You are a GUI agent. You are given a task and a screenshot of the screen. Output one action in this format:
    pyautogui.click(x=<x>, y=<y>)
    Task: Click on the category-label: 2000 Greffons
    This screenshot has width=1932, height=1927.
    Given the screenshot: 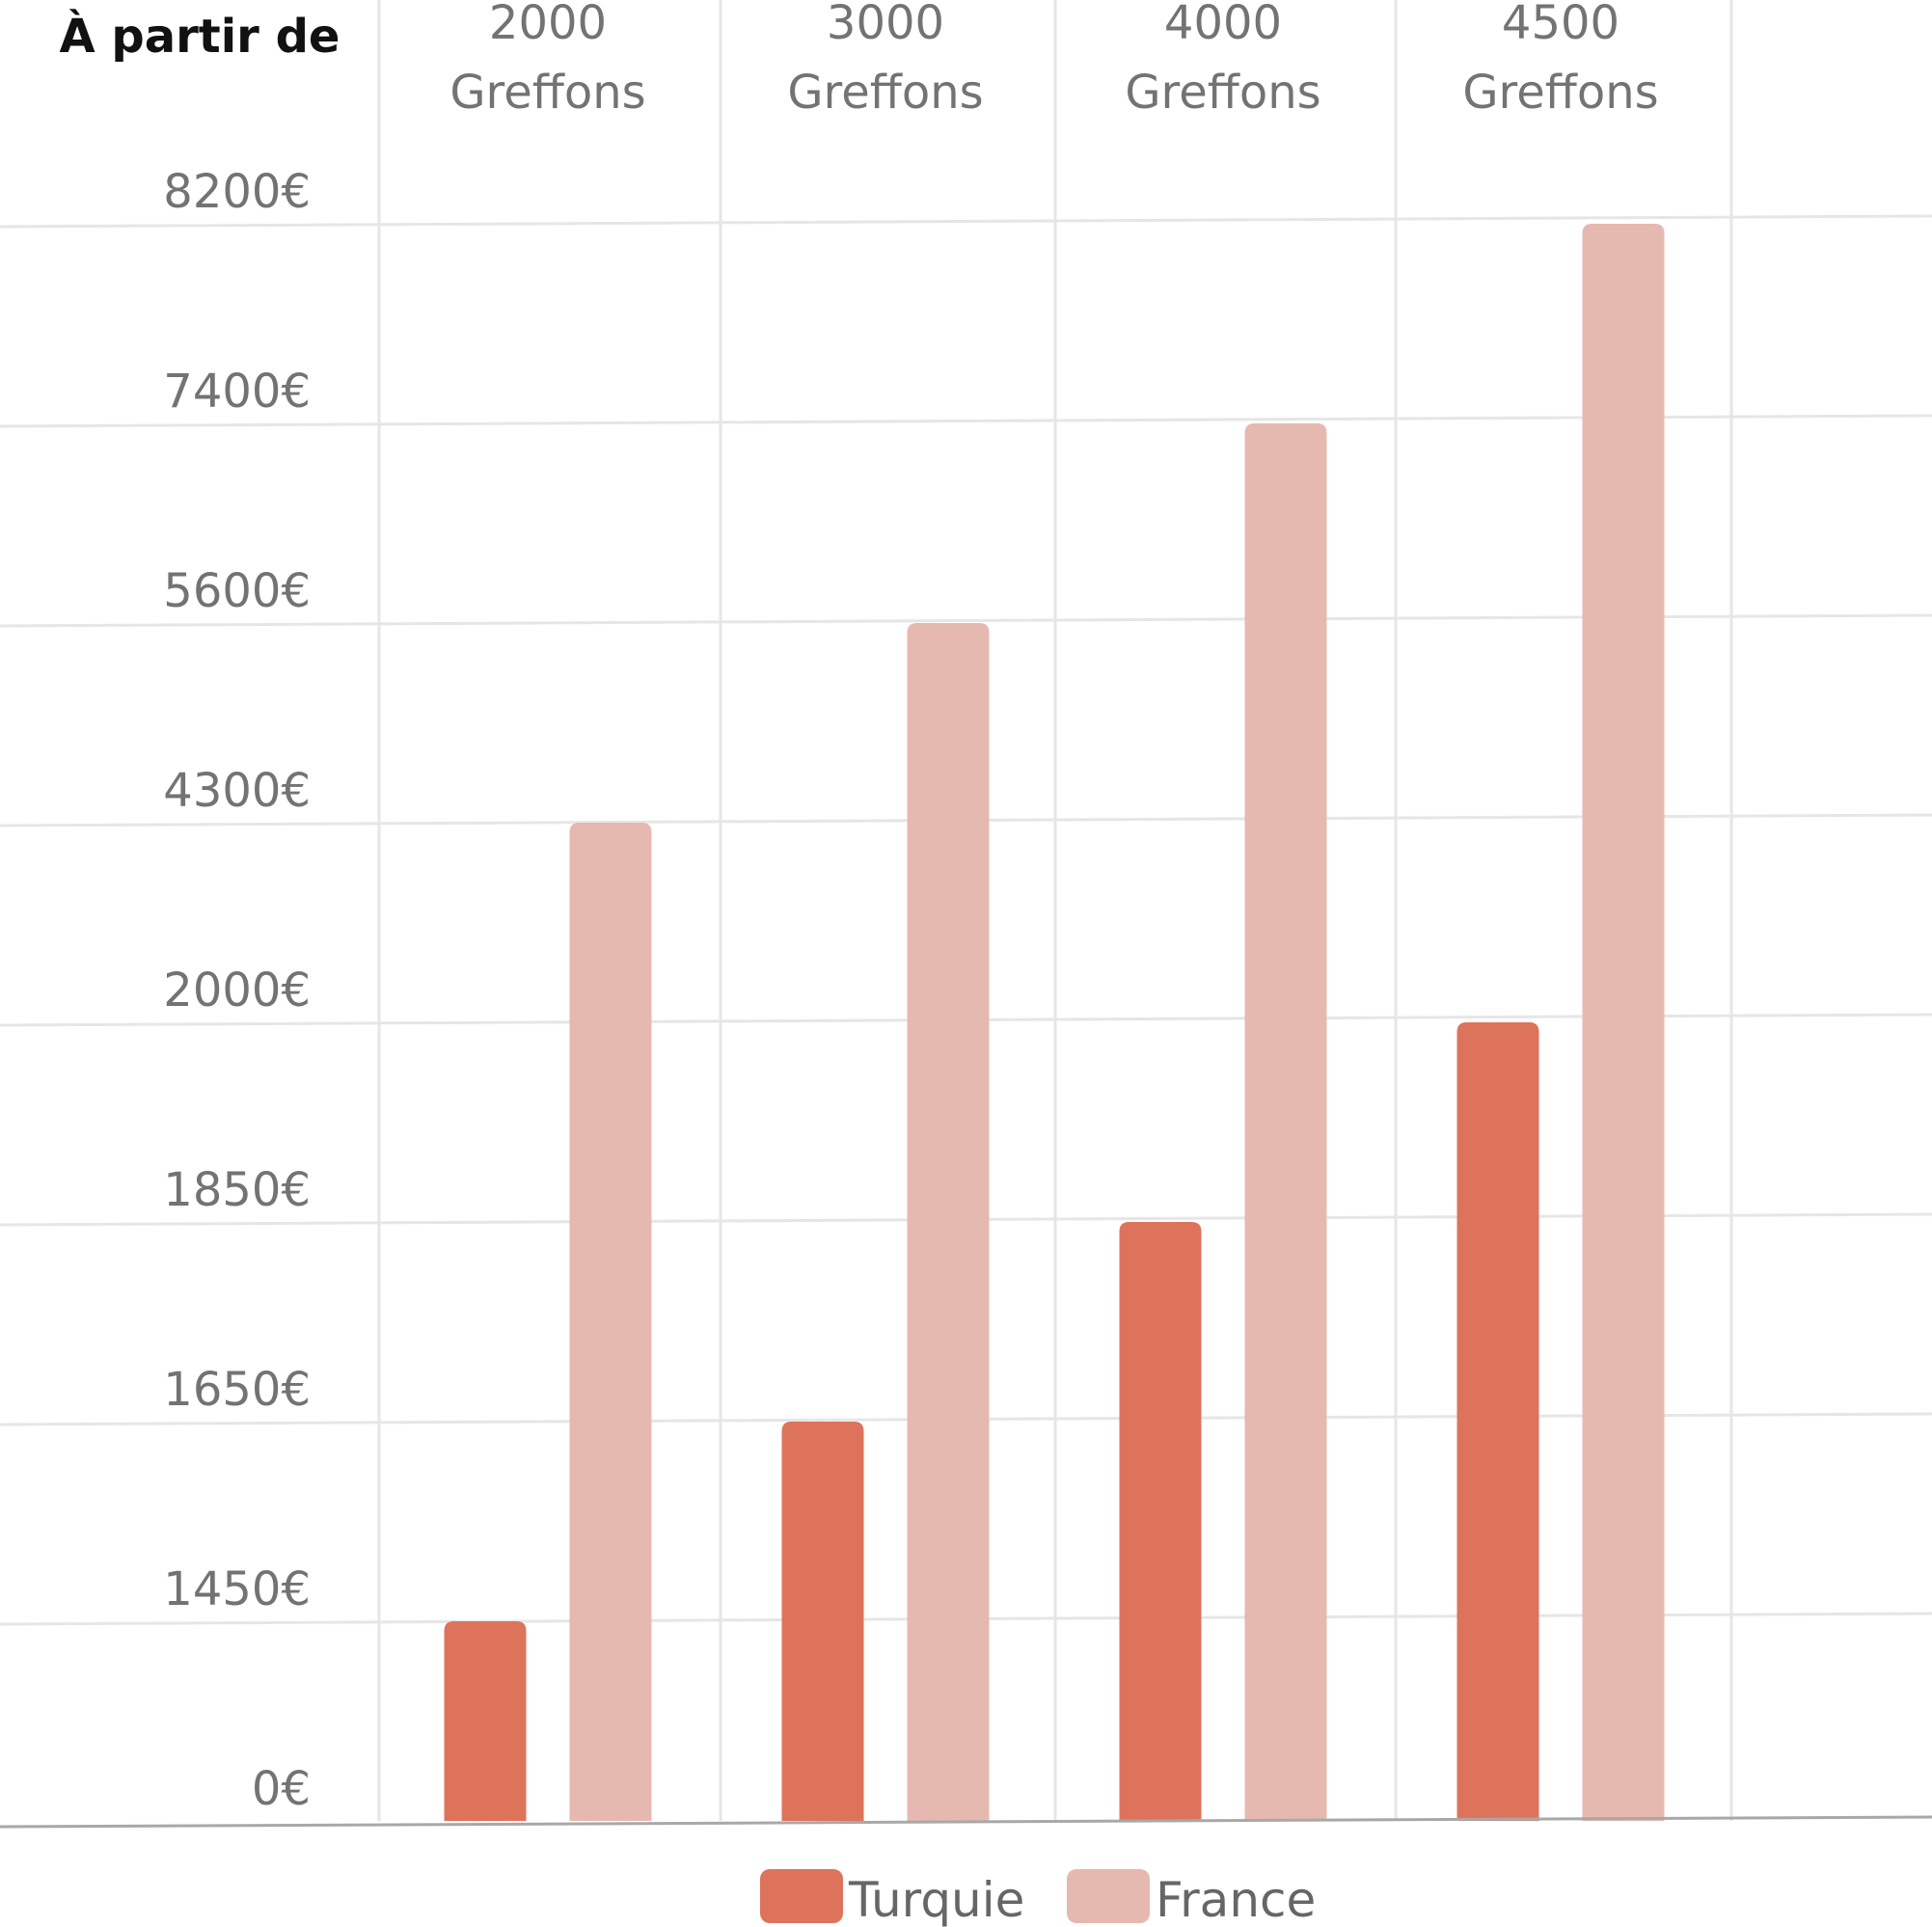 What is the action you would take?
    pyautogui.click(x=547, y=60)
    